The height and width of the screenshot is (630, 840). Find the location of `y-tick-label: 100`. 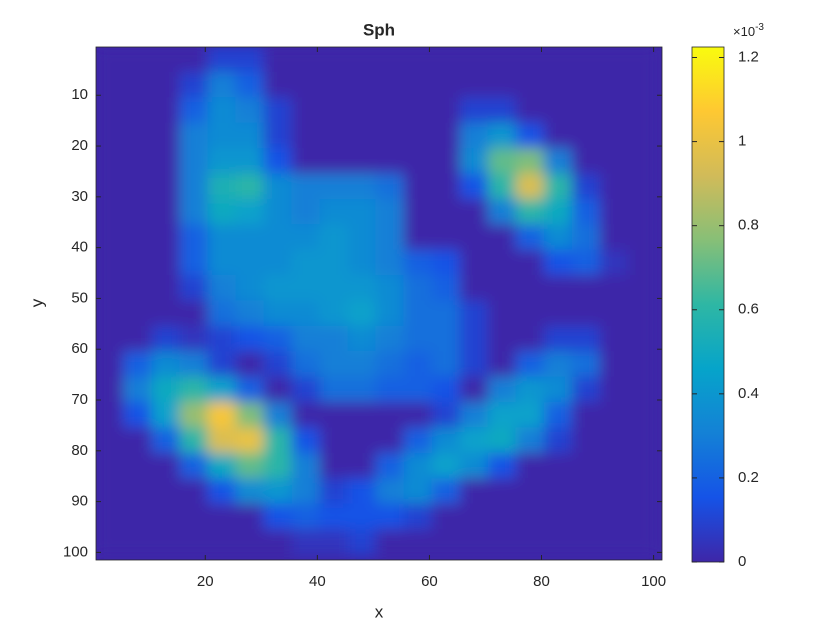

y-tick-label: 100 is located at coordinates (75, 551).